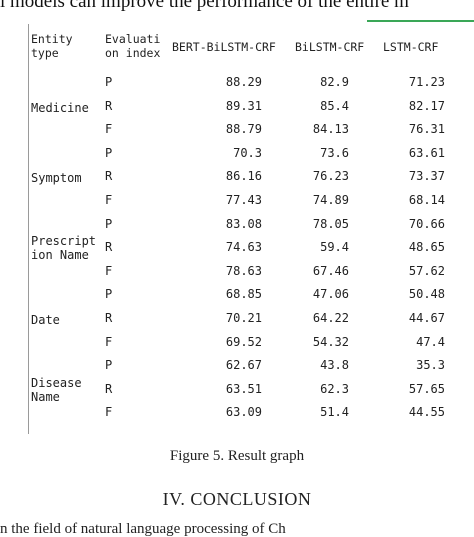  What do you see at coordinates (243, 270) in the screenshot?
I see `score-cell: 78.63` at bounding box center [243, 270].